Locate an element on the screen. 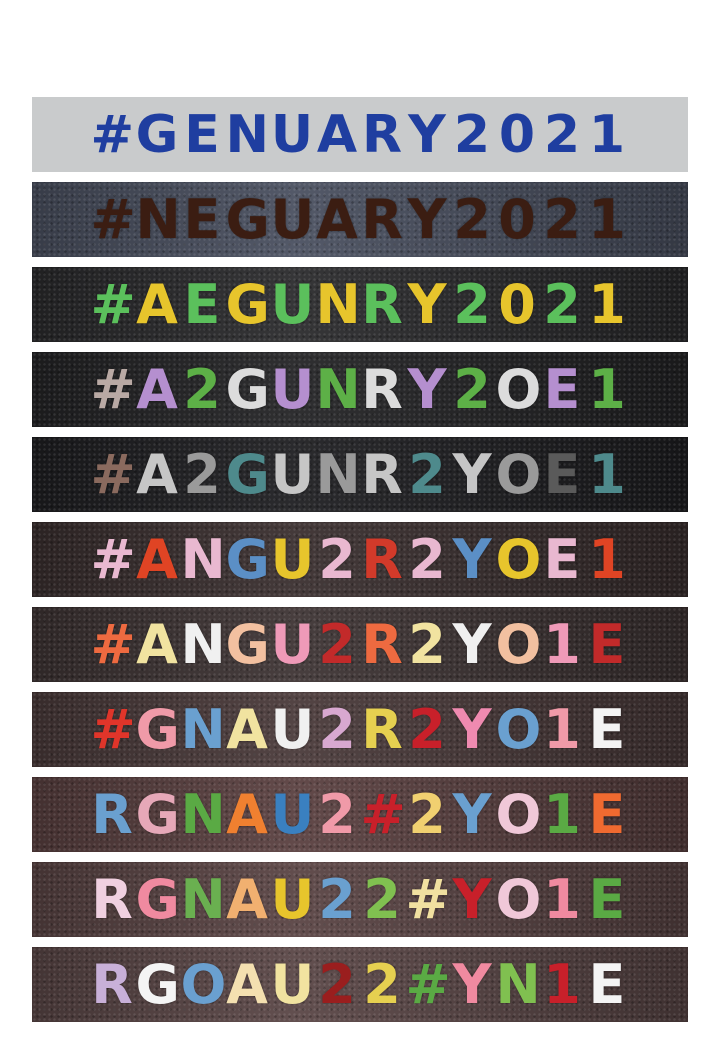 The width and height of the screenshot is (720, 1040). painted-strip-8: # G N A U 2 R 2 Y O 1 E is located at coordinates (360, 729).